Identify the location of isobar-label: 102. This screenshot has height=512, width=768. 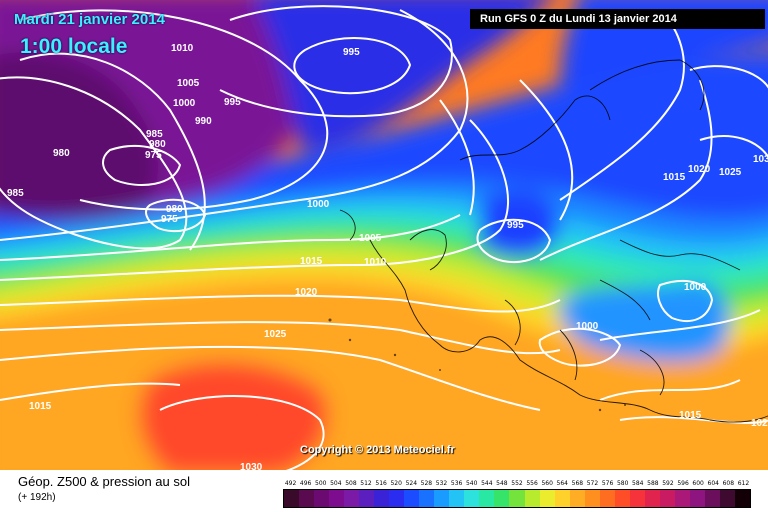
(759, 423).